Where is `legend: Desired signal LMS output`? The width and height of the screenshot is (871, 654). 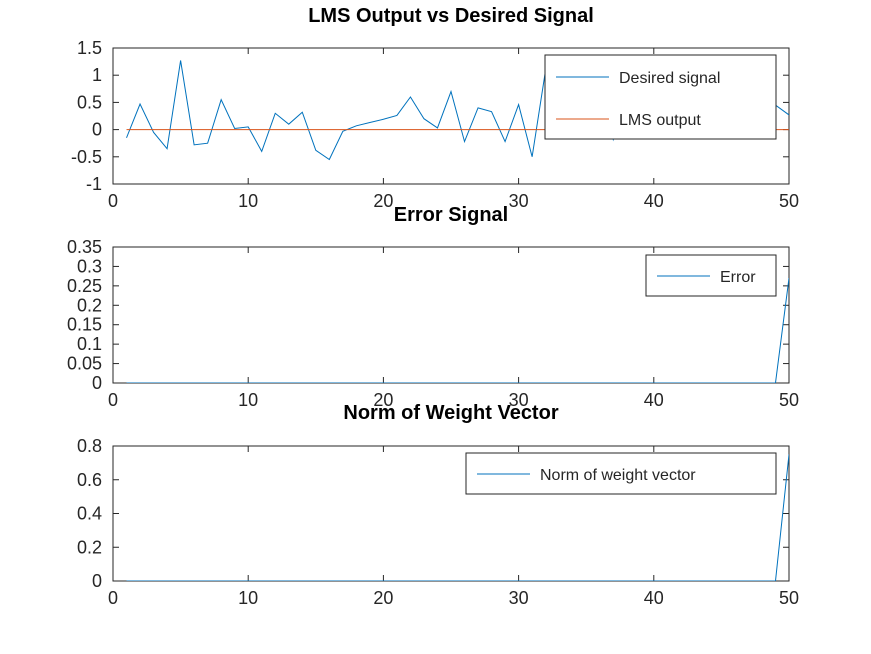
legend: Desired signal LMS output is located at coordinates (660, 97).